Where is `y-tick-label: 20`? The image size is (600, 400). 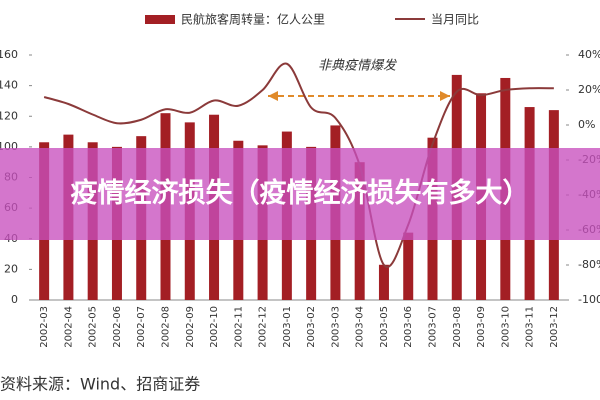 y-tick-label: 20 is located at coordinates (11, 268).